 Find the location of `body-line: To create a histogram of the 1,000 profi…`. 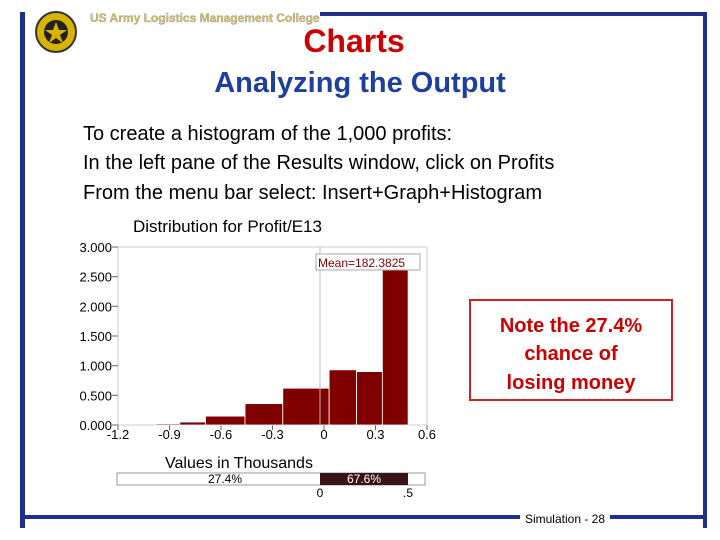

body-line: To create a histogram of the 1,000 profi… is located at coordinates (267, 134).